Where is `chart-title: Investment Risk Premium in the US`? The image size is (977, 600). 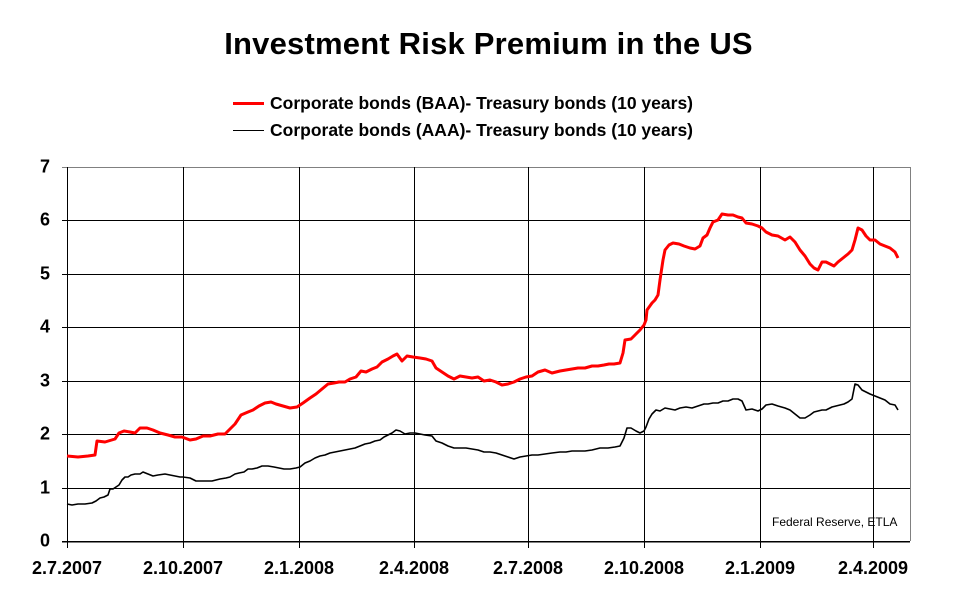
chart-title: Investment Risk Premium in the US is located at coordinates (488, 43).